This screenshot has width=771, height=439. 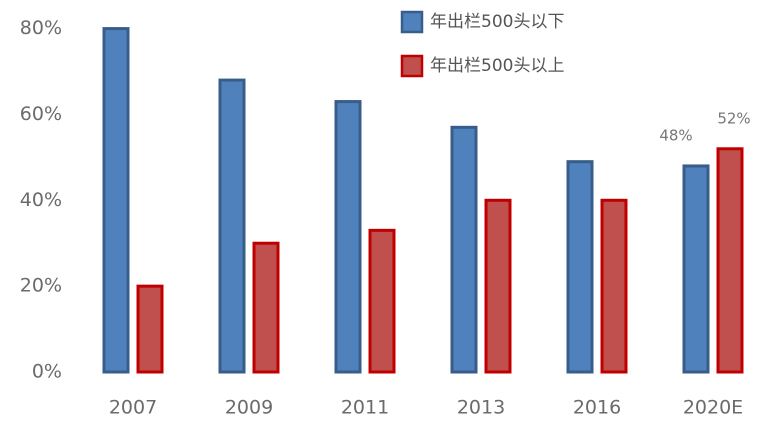 What do you see at coordinates (597, 408) in the screenshot?
I see `x-tick-label: 2016` at bounding box center [597, 408].